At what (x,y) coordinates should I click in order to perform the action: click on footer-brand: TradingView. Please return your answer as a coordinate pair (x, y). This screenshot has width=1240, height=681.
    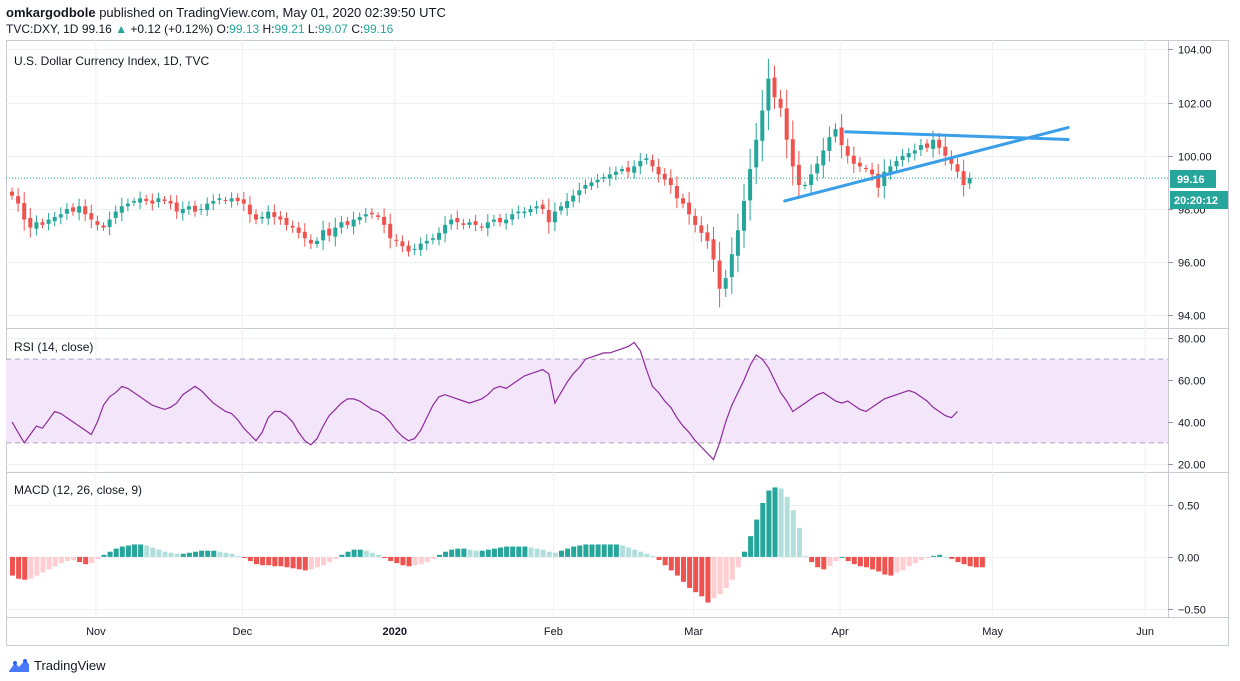
    Looking at the image, I should click on (57, 665).